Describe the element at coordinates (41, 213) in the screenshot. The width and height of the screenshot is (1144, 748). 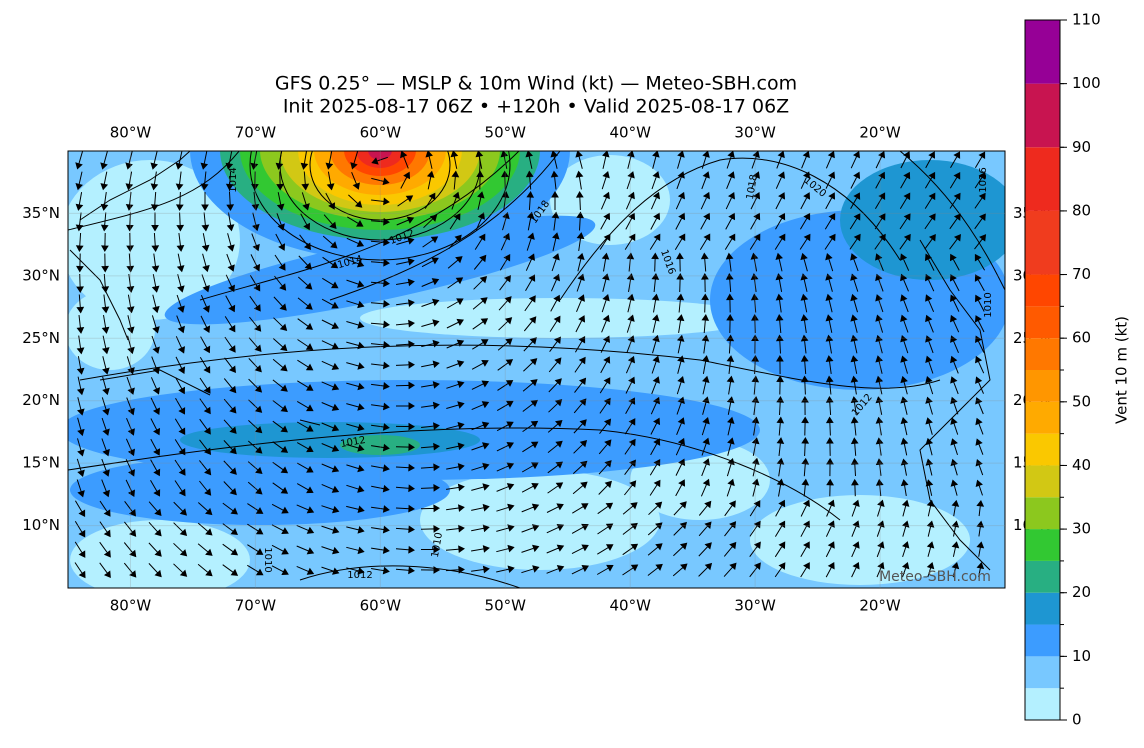
I see `lat-label: 35°N` at that location.